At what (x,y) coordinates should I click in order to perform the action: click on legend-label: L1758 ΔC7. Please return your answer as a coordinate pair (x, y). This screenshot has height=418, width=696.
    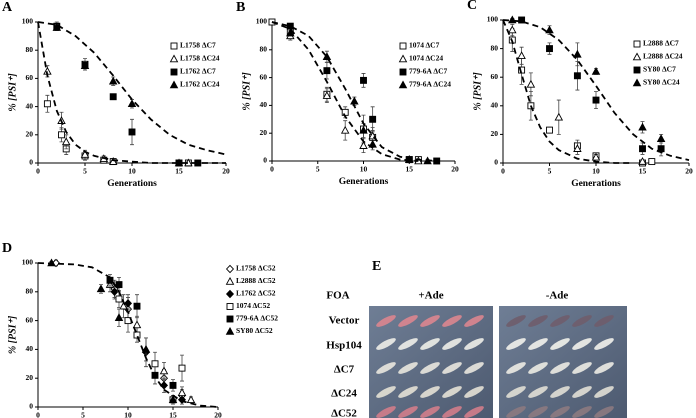
    Looking at the image, I should click on (198, 45).